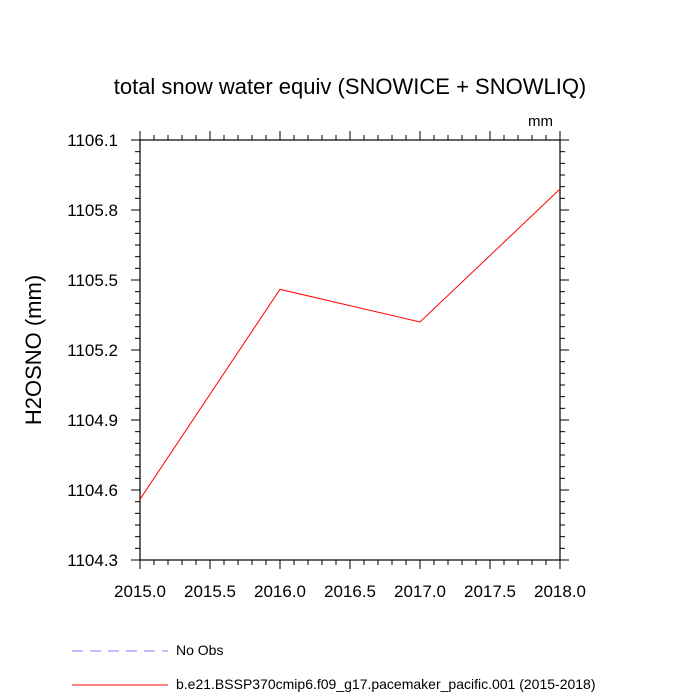  What do you see at coordinates (540, 121) in the screenshot?
I see `units-label: mm` at bounding box center [540, 121].